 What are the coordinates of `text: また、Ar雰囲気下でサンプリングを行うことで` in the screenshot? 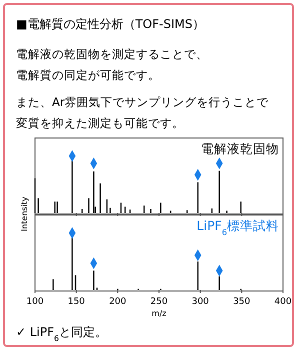 It's located at (143, 102).